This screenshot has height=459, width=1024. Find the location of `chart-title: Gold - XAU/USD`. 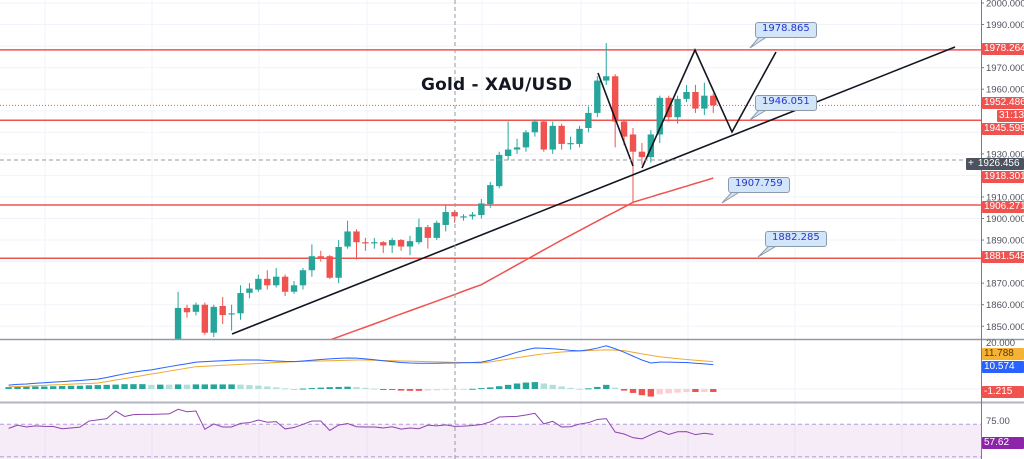

chart-title: Gold - XAU/USD is located at coordinates (497, 85).